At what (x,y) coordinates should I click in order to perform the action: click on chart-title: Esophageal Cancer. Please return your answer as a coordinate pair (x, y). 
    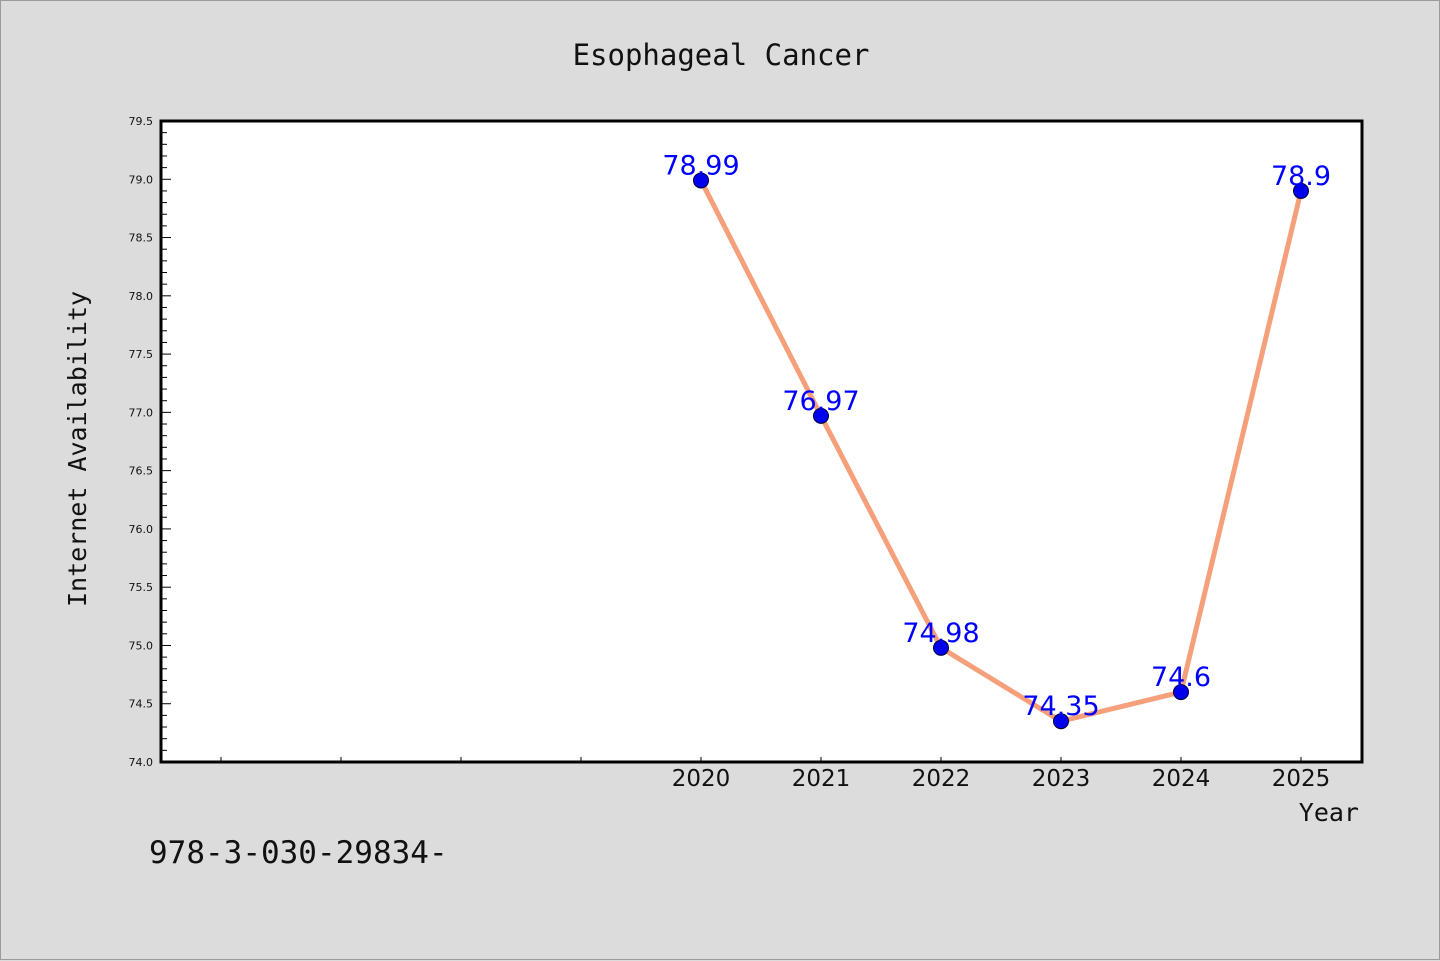
    Looking at the image, I should click on (721, 55).